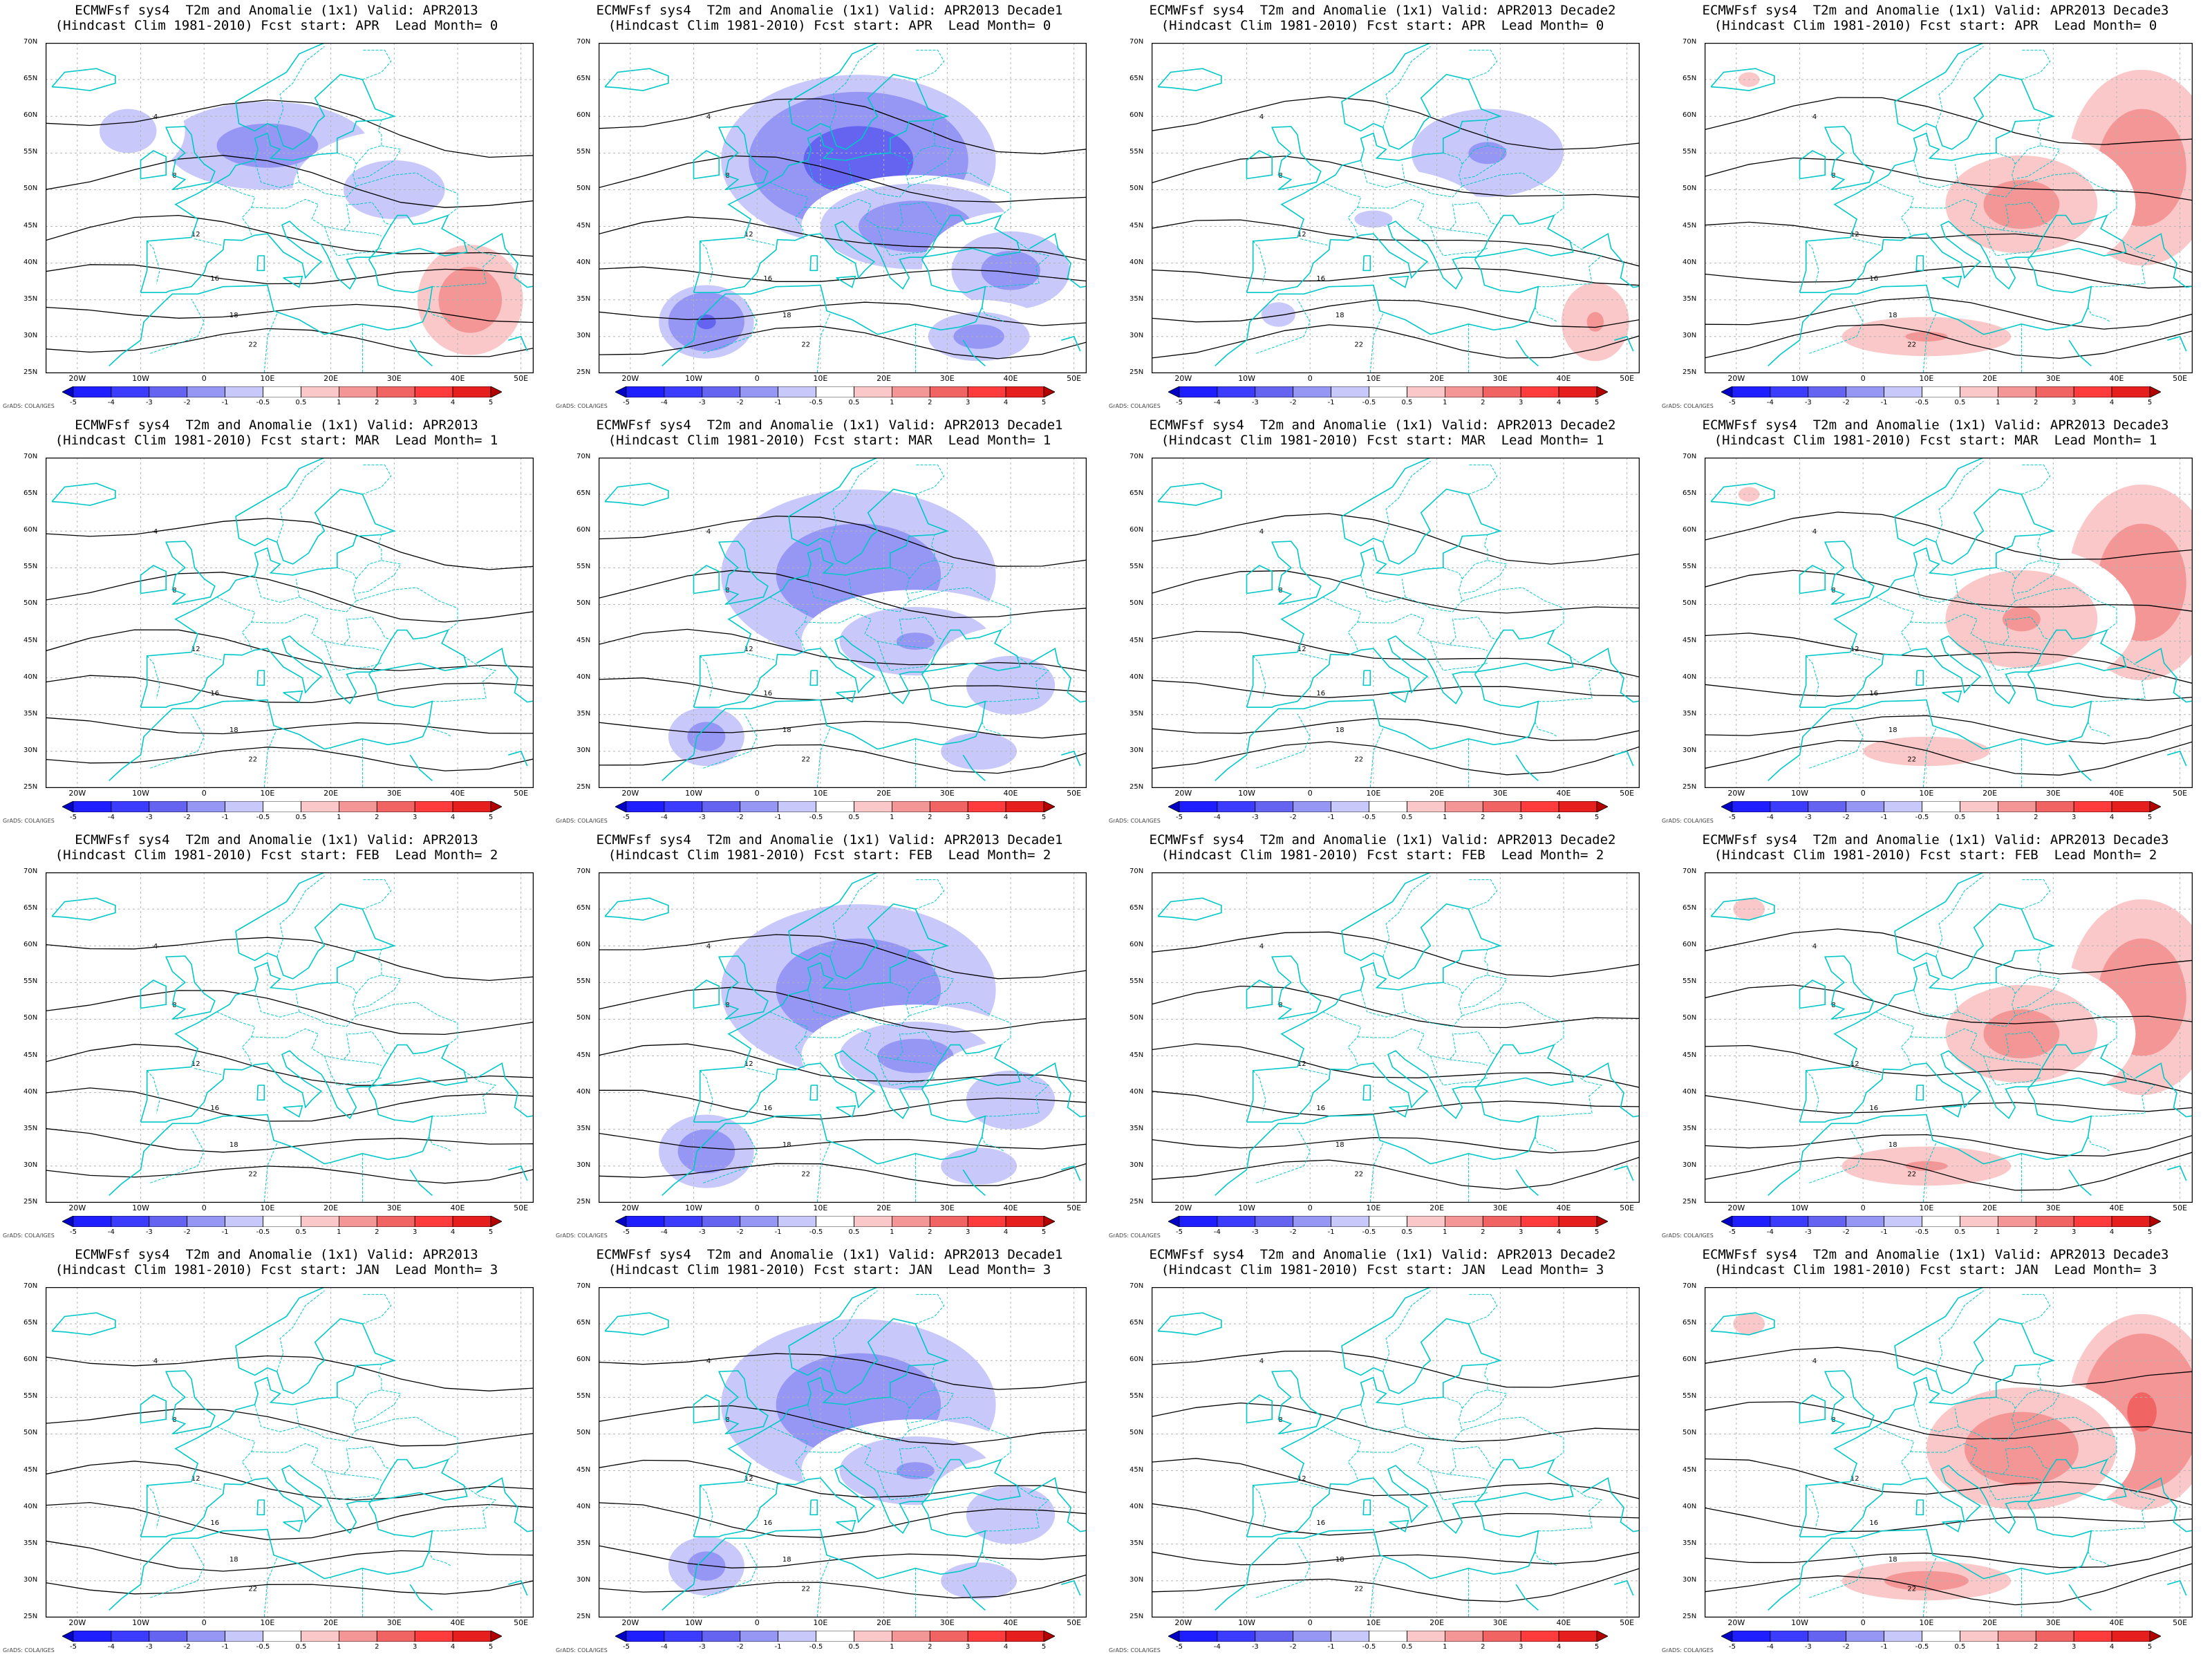 The width and height of the screenshot is (2212, 1659). I want to click on graticule, so click(290, 208).